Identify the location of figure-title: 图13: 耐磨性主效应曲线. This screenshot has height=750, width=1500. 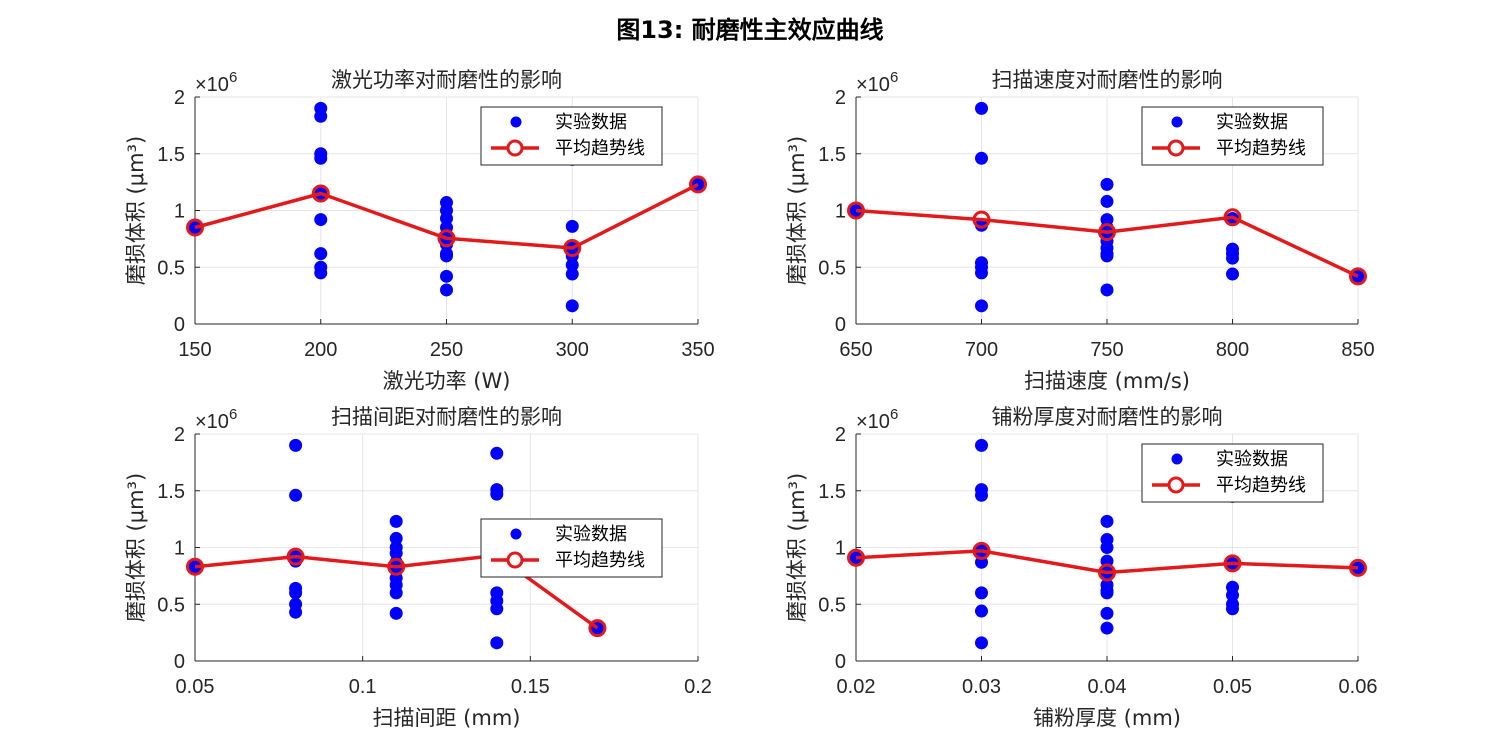
(749, 30).